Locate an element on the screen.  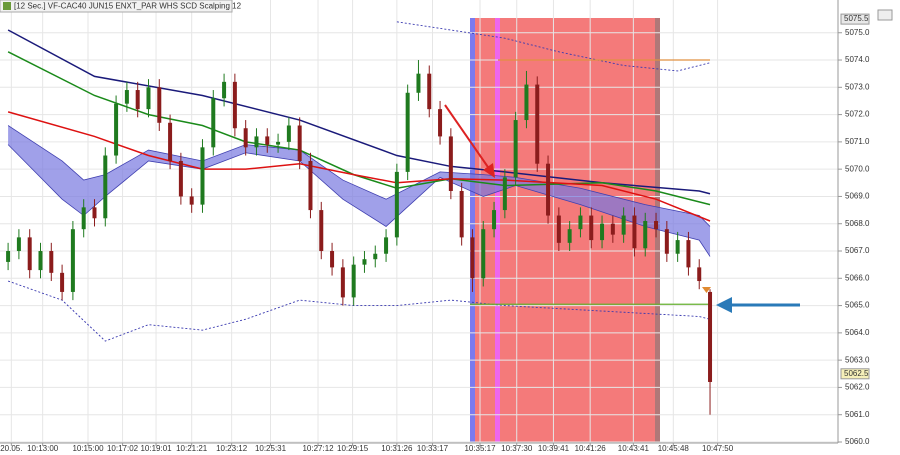
y-tick-label: 5070.0 is located at coordinates (857, 168).